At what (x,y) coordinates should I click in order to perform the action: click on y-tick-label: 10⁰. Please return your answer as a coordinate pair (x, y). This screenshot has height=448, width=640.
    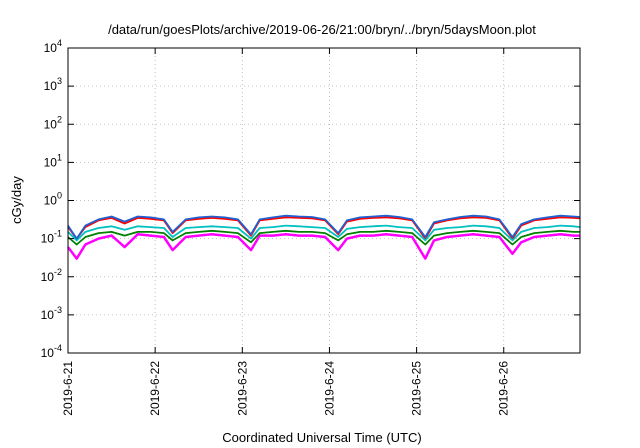
    Looking at the image, I should click on (53, 199).